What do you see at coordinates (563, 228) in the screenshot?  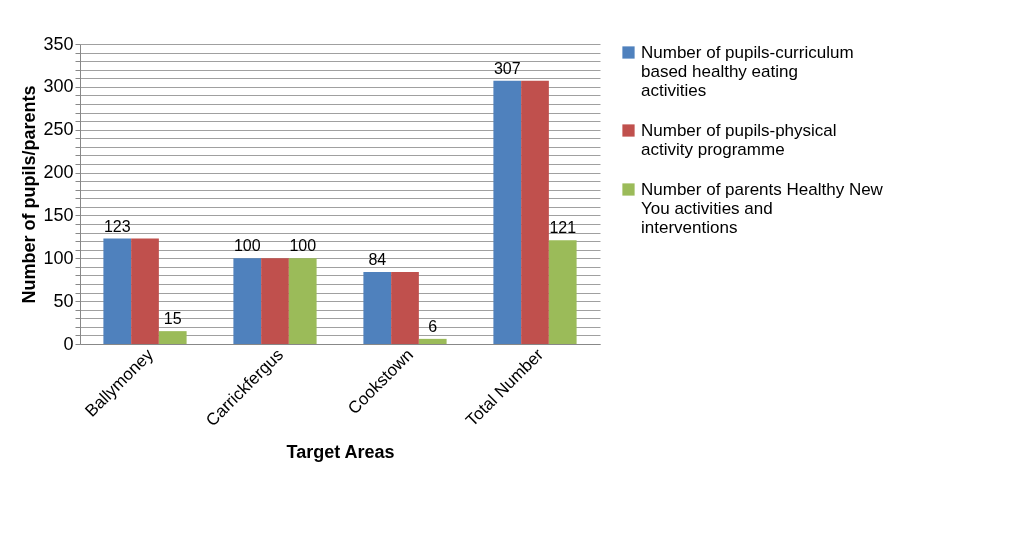 I see `data-label: 121` at bounding box center [563, 228].